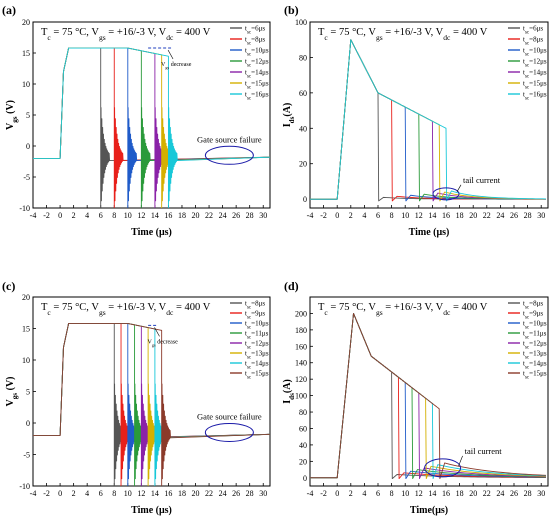 The width and height of the screenshot is (550, 525). Describe the element at coordinates (533, 315) in the screenshot. I see `legend-label: tsc=9μs` at that location.